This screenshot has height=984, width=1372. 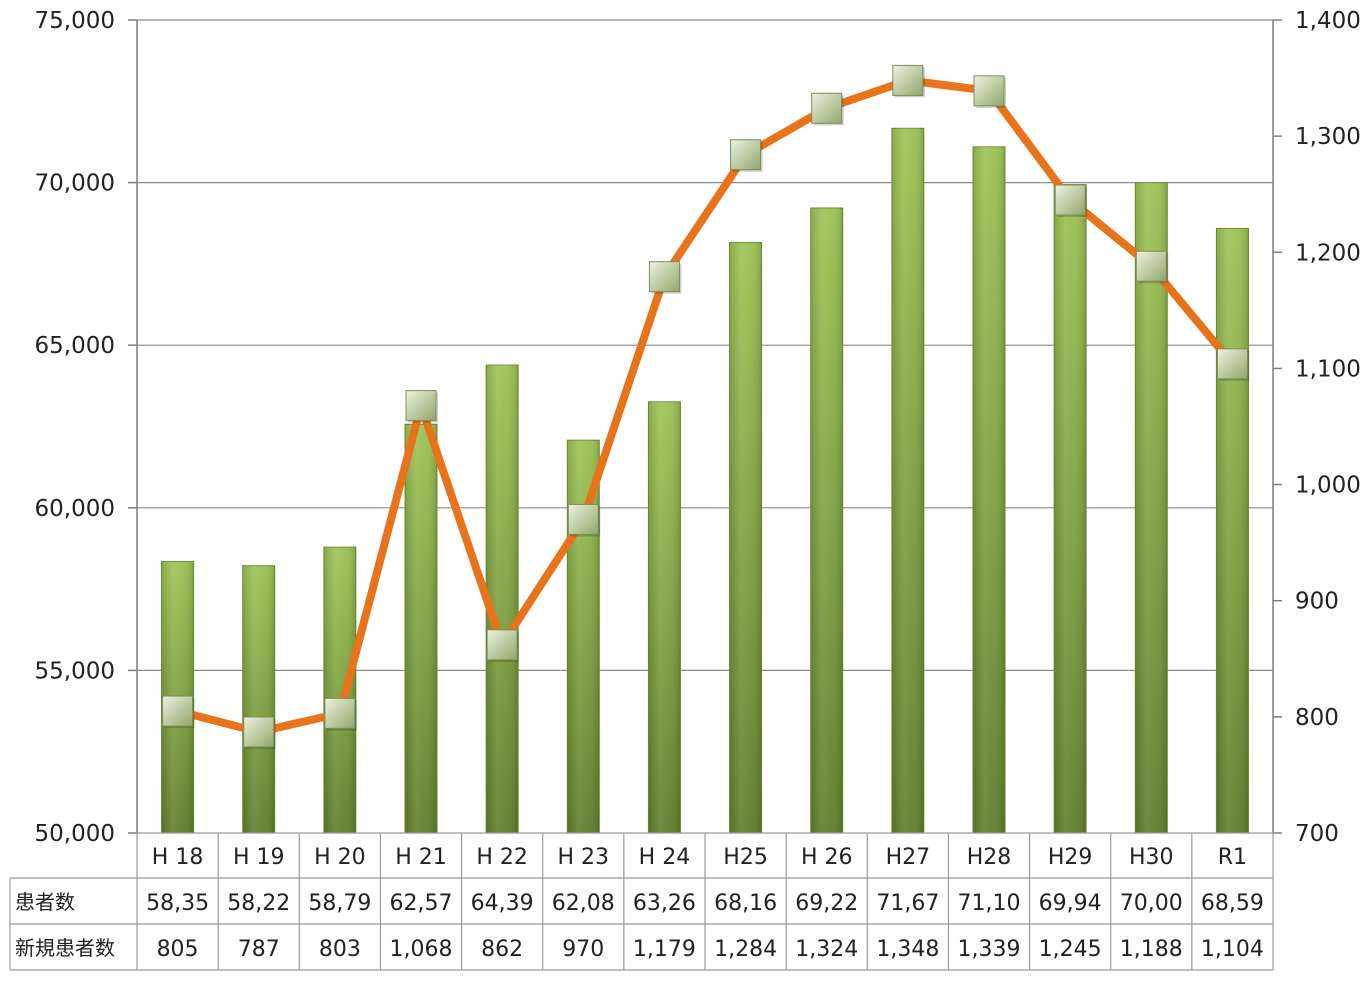 What do you see at coordinates (75, 21) in the screenshot?
I see `y-left-tick-label: 75,000` at bounding box center [75, 21].